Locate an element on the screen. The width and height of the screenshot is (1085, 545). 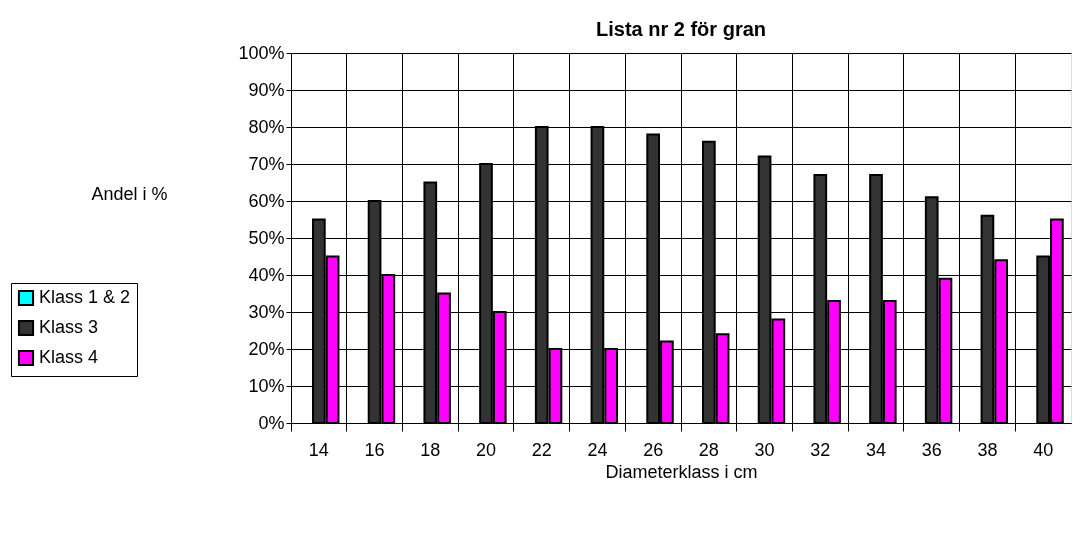
y-tick-label: 90% is located at coordinates (266, 89).